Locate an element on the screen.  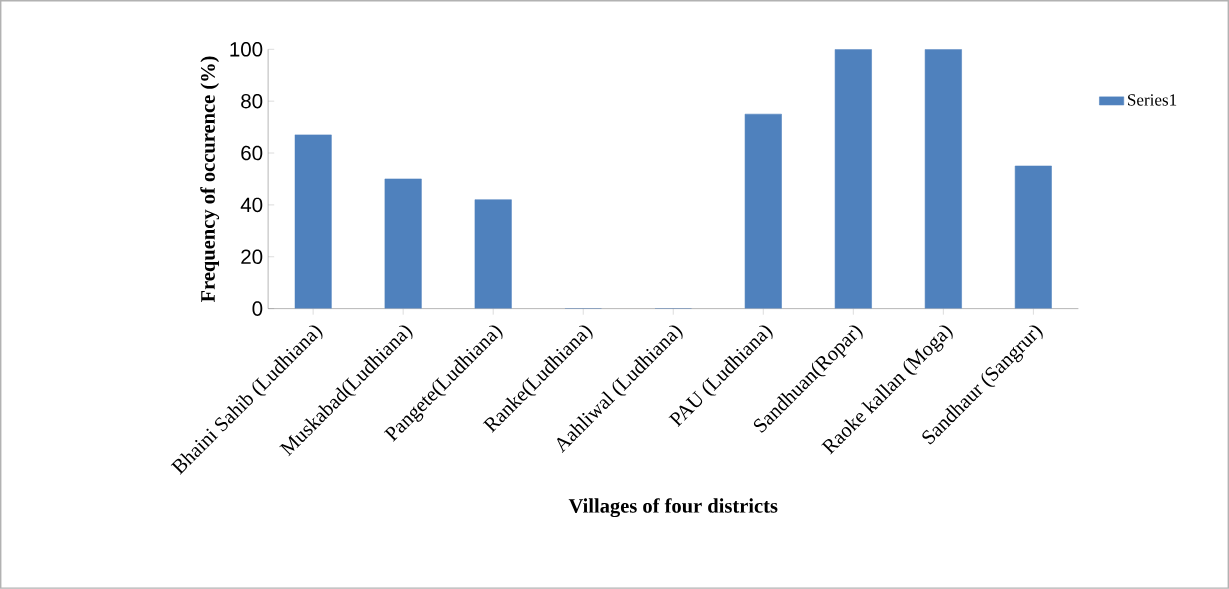
legend-label: Series1 is located at coordinates (1152, 100).